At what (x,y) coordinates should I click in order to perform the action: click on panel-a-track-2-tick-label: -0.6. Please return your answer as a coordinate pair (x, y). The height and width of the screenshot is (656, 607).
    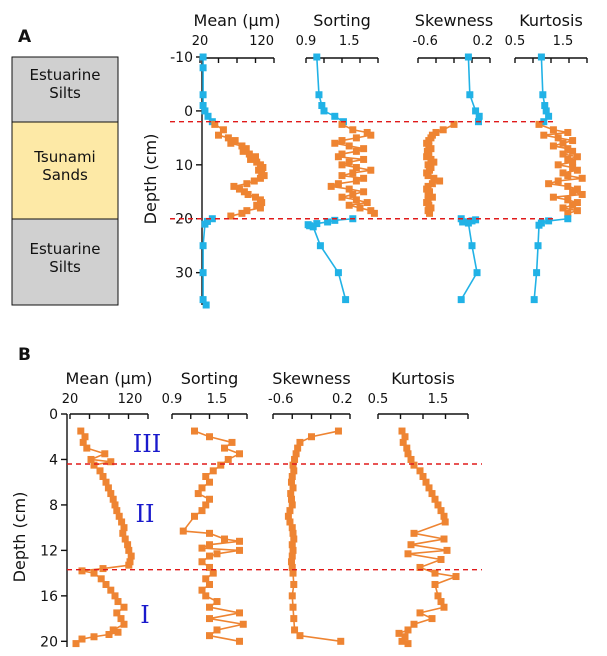
    Looking at the image, I should click on (425, 41).